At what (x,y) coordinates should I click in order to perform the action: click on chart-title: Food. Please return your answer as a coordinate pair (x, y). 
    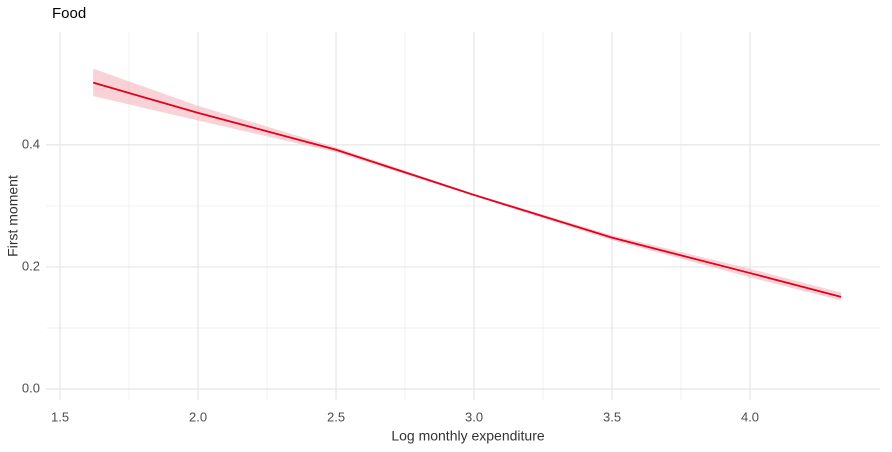
    Looking at the image, I should click on (69, 13).